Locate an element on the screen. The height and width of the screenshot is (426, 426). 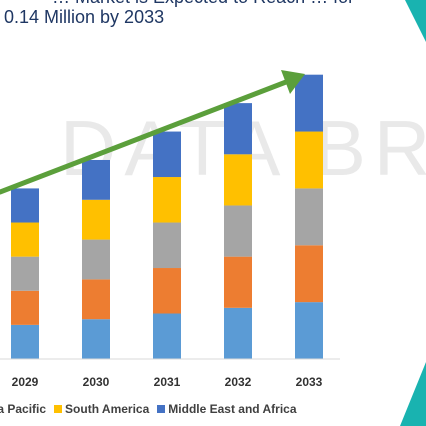
bar-segment-2030-s0 is located at coordinates (96, 339).